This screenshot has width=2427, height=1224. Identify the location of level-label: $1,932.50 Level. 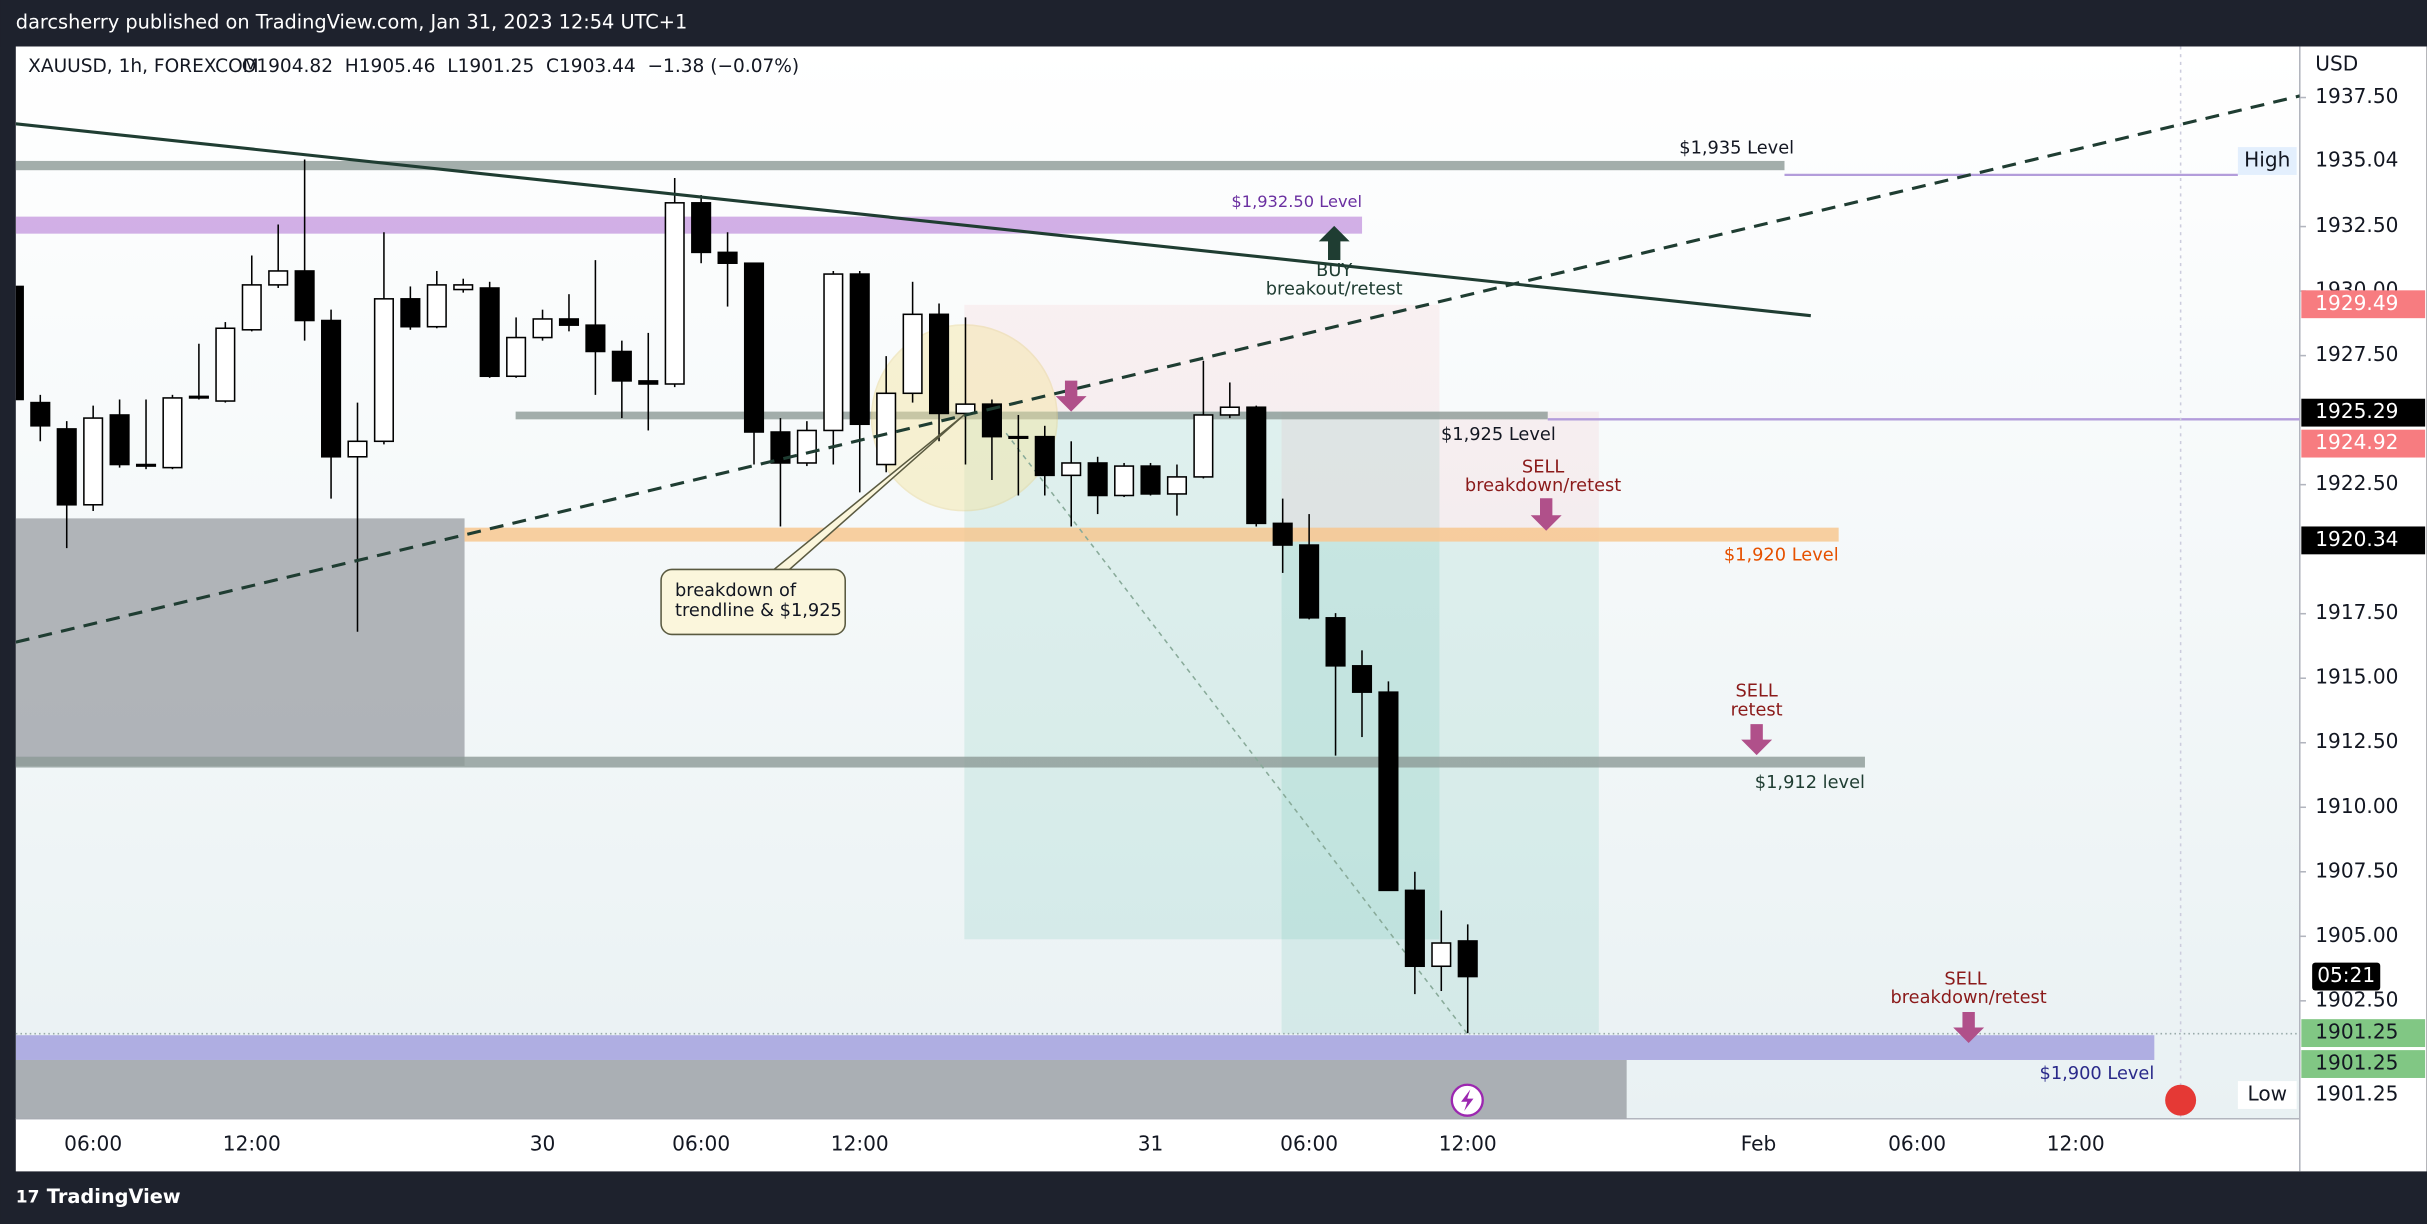
(1296, 201).